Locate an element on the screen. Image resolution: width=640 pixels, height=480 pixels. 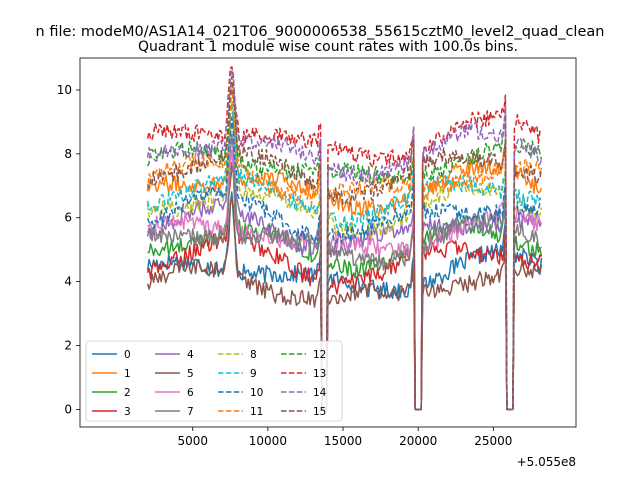
legend-label-3: 3 is located at coordinates (127, 412).